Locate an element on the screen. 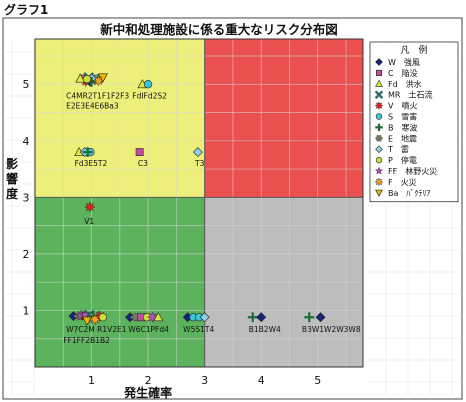 This screenshot has height=402, width=466. legend-box is located at coordinates (414, 122).